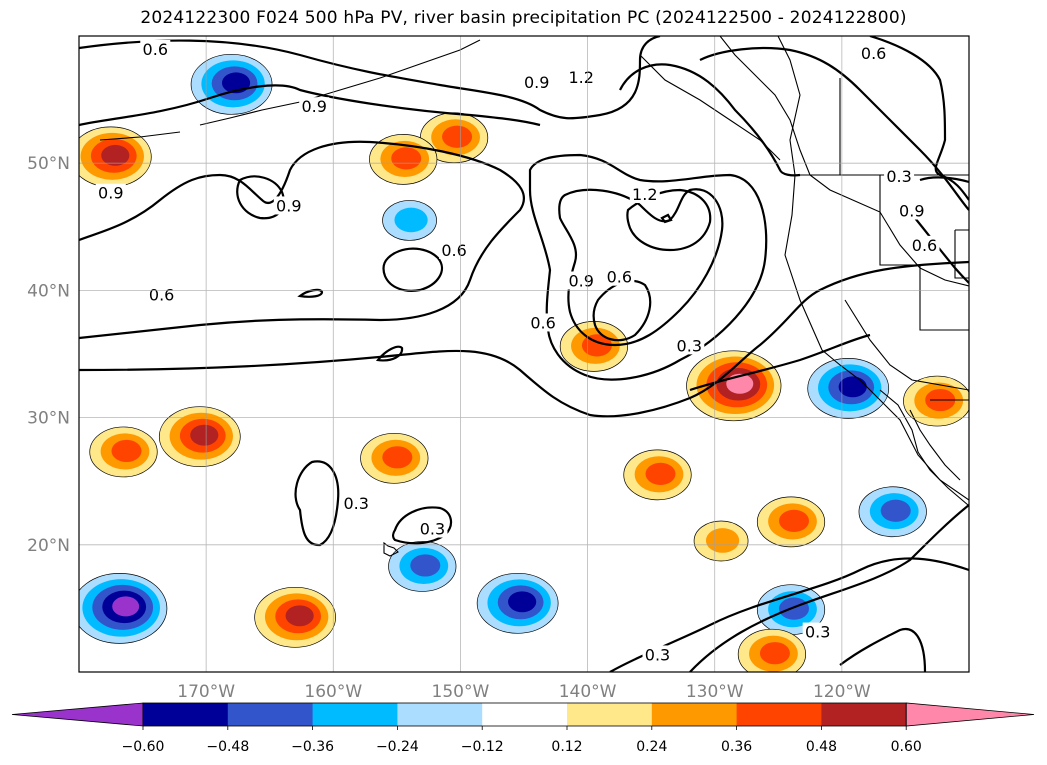 The width and height of the screenshot is (1047, 765). I want to click on lat-tick-label: 50°N, so click(48, 164).